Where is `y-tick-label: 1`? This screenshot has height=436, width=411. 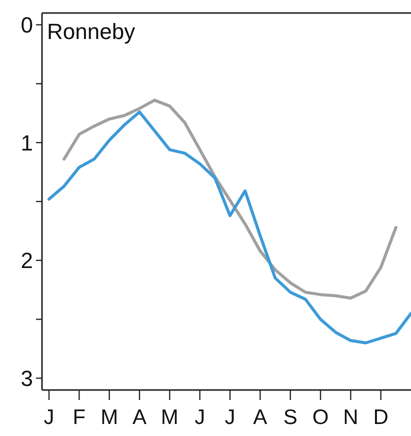
y-tick-label: 1 is located at coordinates (26, 143).